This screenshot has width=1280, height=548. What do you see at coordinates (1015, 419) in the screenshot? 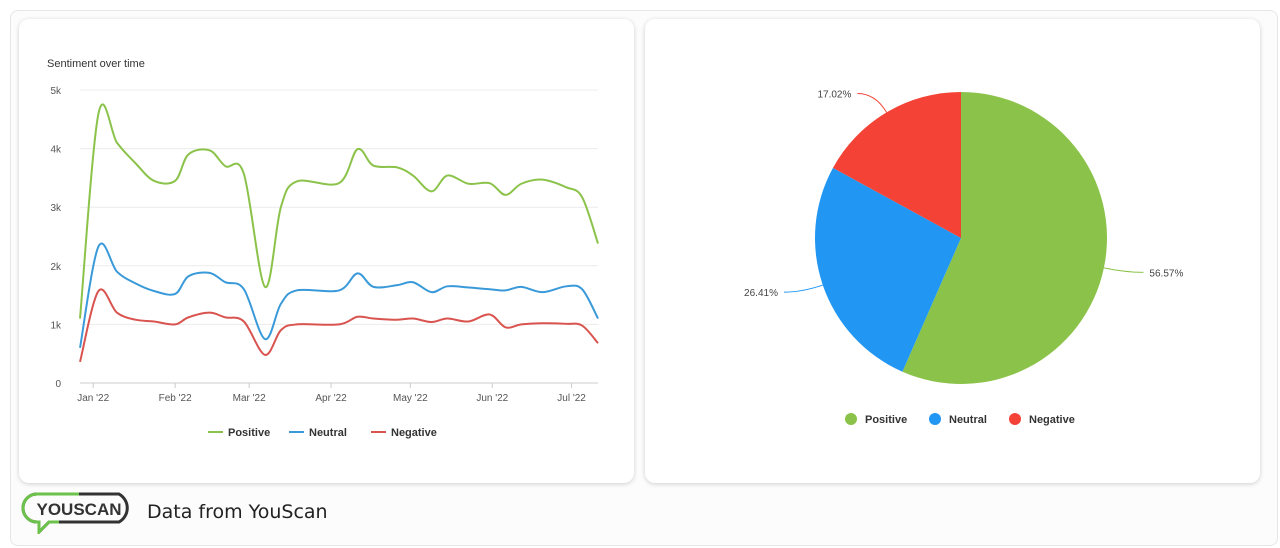
I see `legend-dot-negative` at bounding box center [1015, 419].